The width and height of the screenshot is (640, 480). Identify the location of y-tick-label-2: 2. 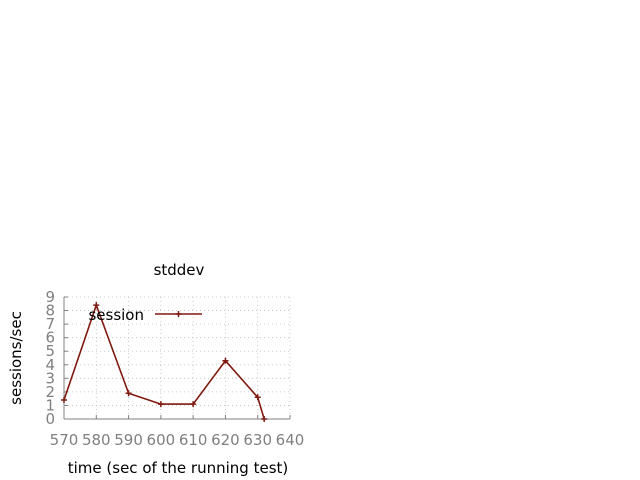
(50, 392).